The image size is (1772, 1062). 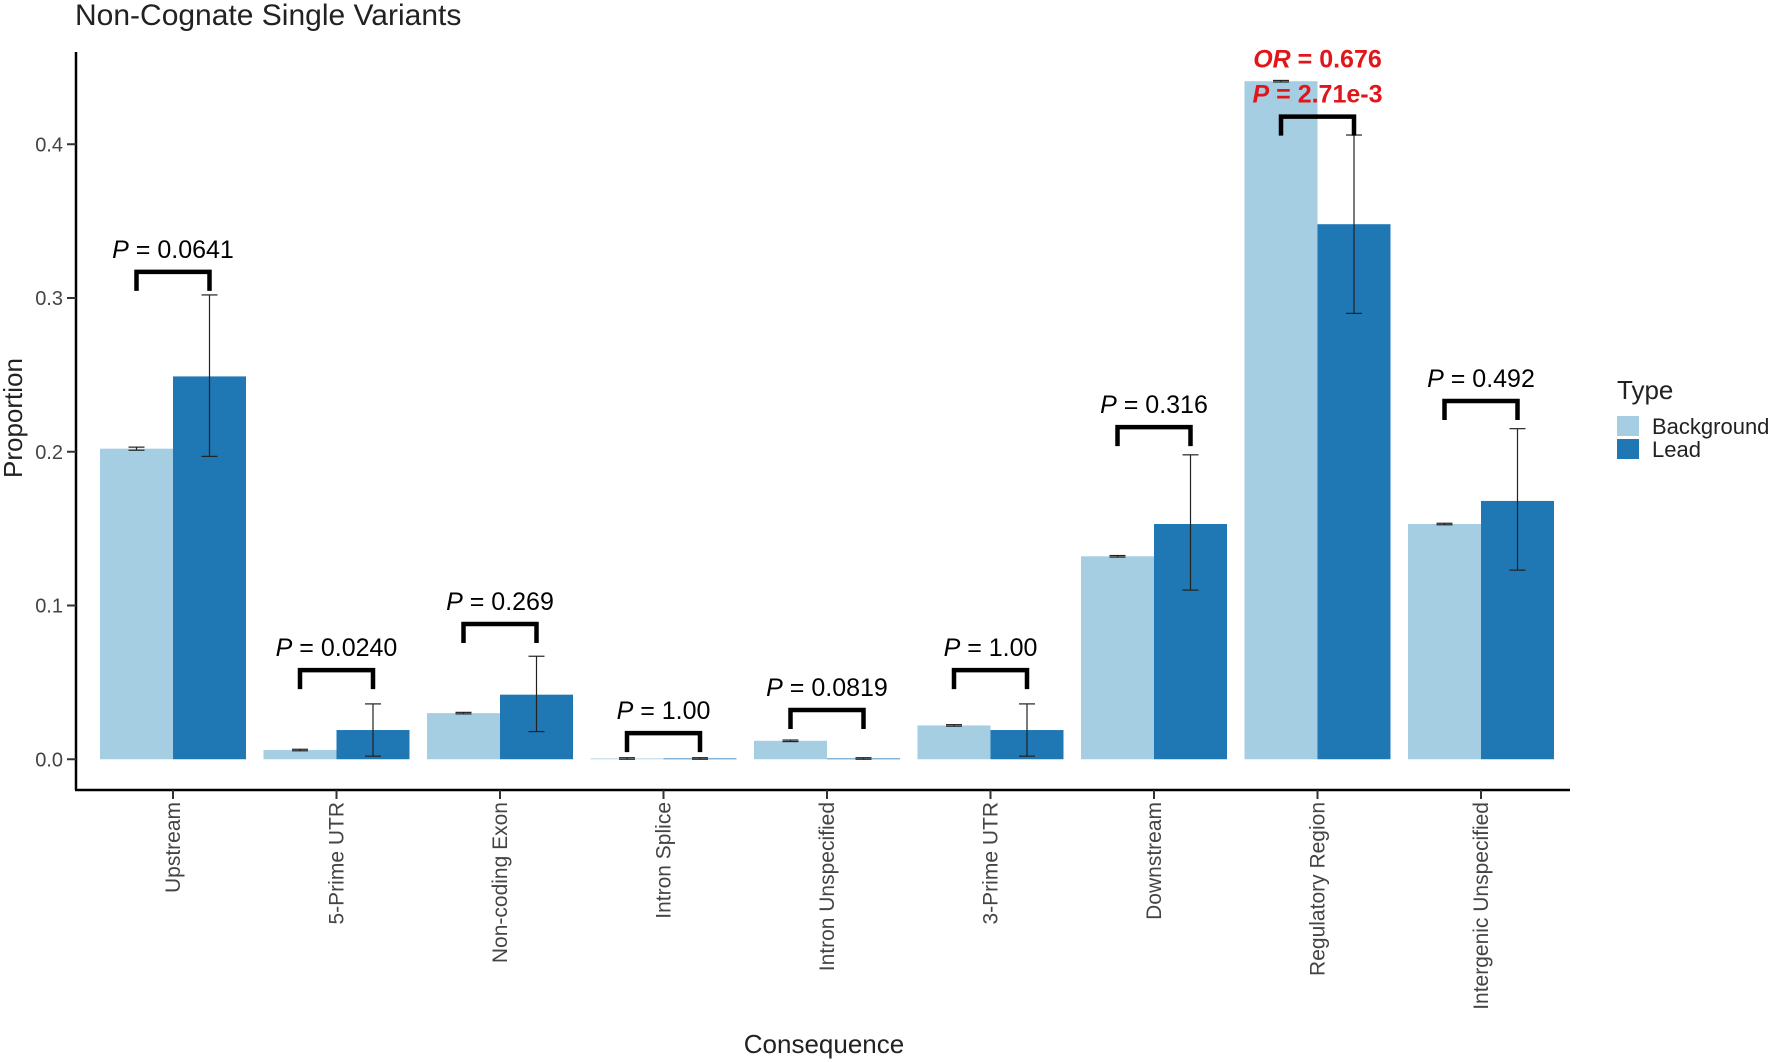 What do you see at coordinates (827, 886) in the screenshot?
I see `x-tick-label: Intron Unspecified` at bounding box center [827, 886].